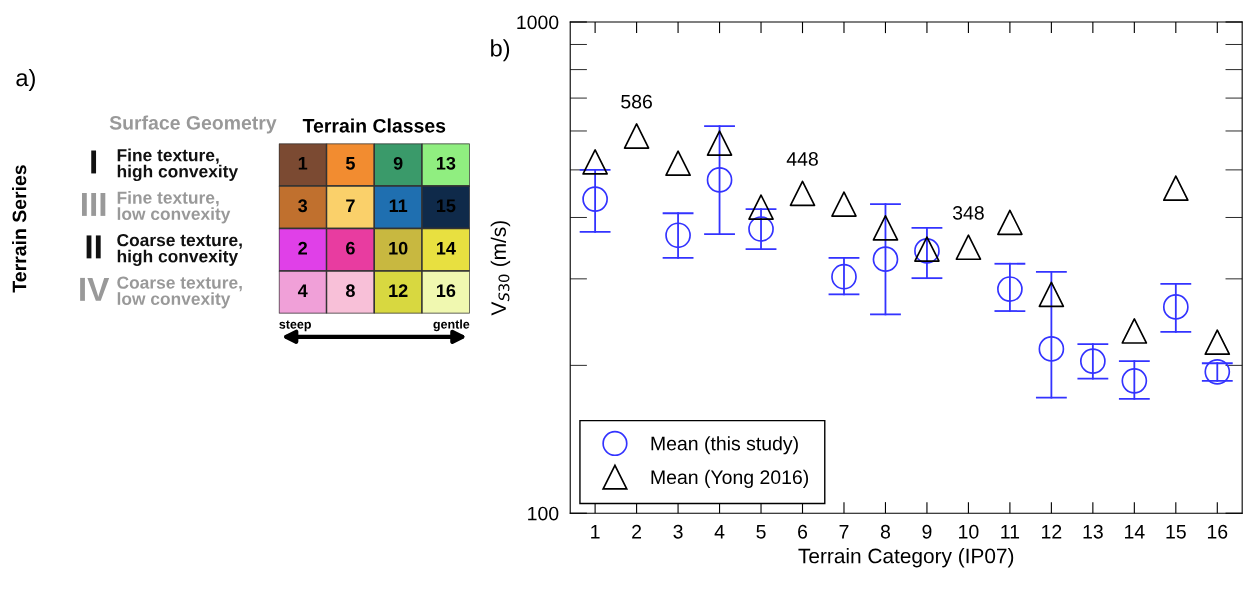 This screenshot has height=611, width=1256. What do you see at coordinates (446, 248) in the screenshot?
I see `data-label: 14` at bounding box center [446, 248].